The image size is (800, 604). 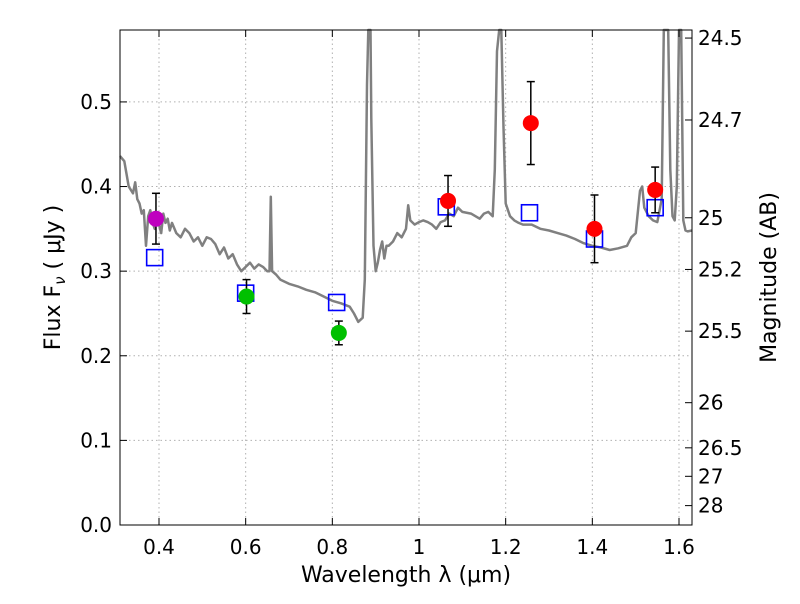 I want to click on right-axis-label: Magnitude (AB), so click(x=769, y=277).